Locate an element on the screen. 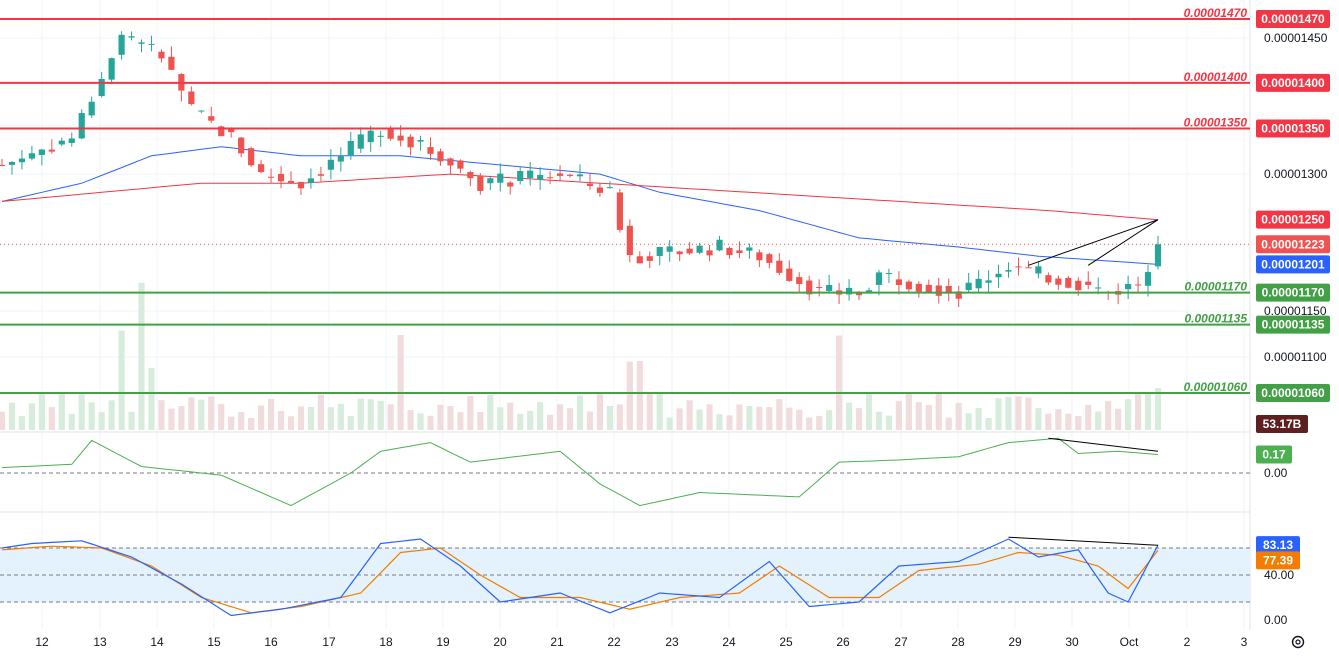 This screenshot has width=1339, height=660. price-trendline is located at coordinates (1093, 242).